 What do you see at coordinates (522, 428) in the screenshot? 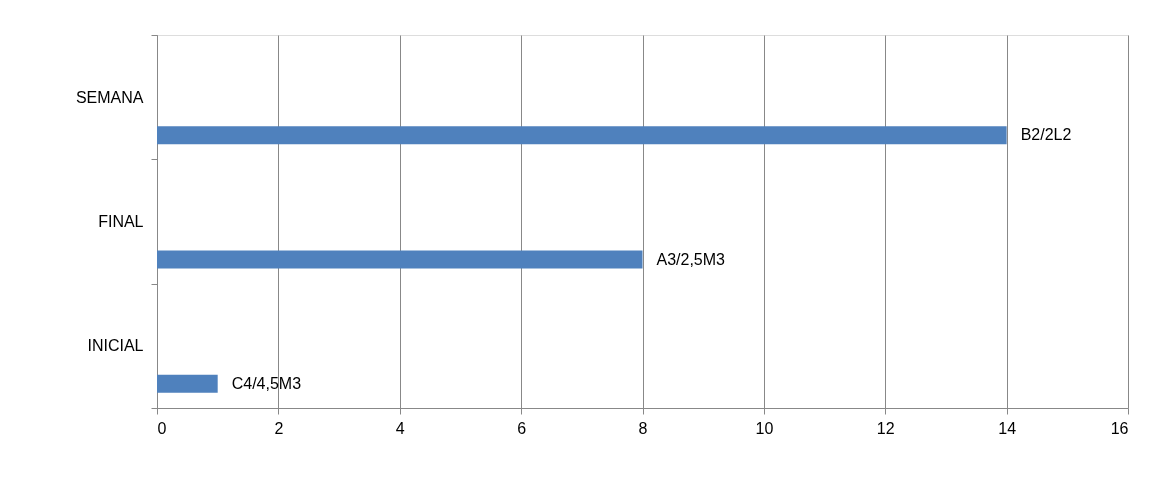
I see `x-tick-label: 6` at bounding box center [522, 428].